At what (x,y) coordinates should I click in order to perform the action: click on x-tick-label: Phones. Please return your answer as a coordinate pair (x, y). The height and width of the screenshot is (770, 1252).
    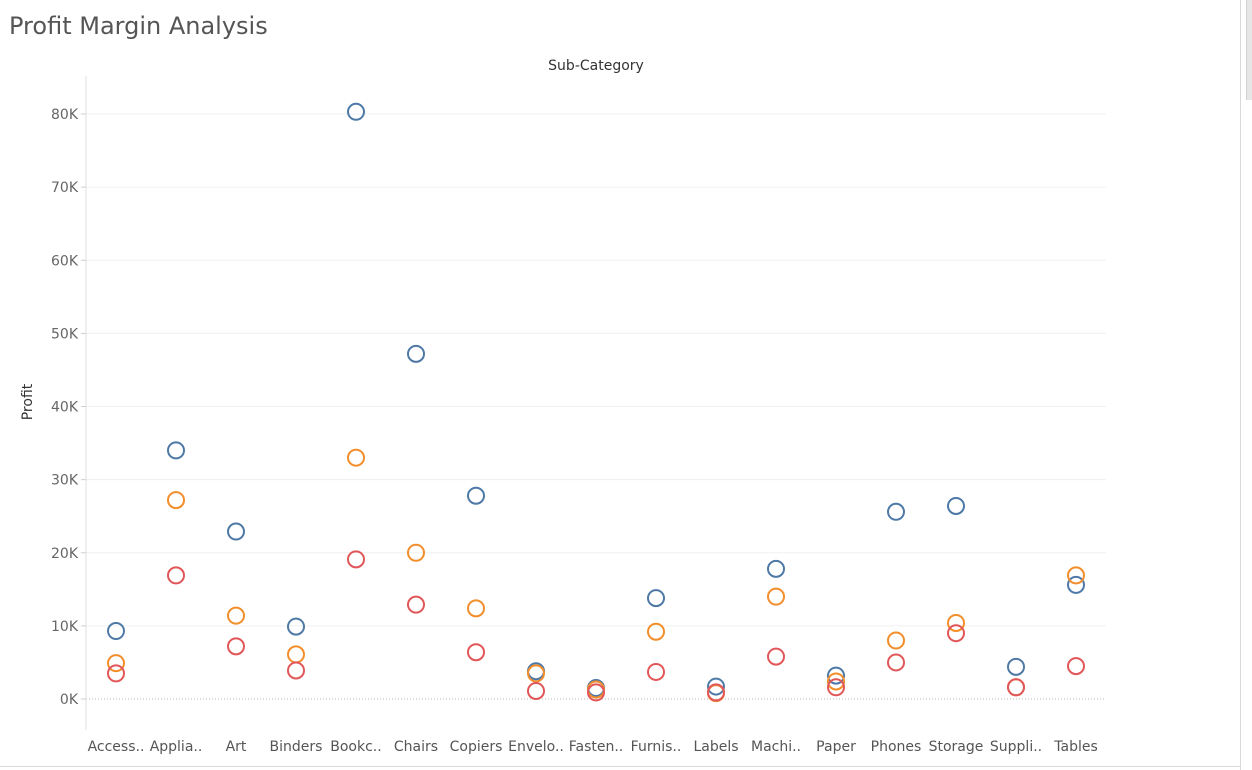
    Looking at the image, I should click on (896, 747).